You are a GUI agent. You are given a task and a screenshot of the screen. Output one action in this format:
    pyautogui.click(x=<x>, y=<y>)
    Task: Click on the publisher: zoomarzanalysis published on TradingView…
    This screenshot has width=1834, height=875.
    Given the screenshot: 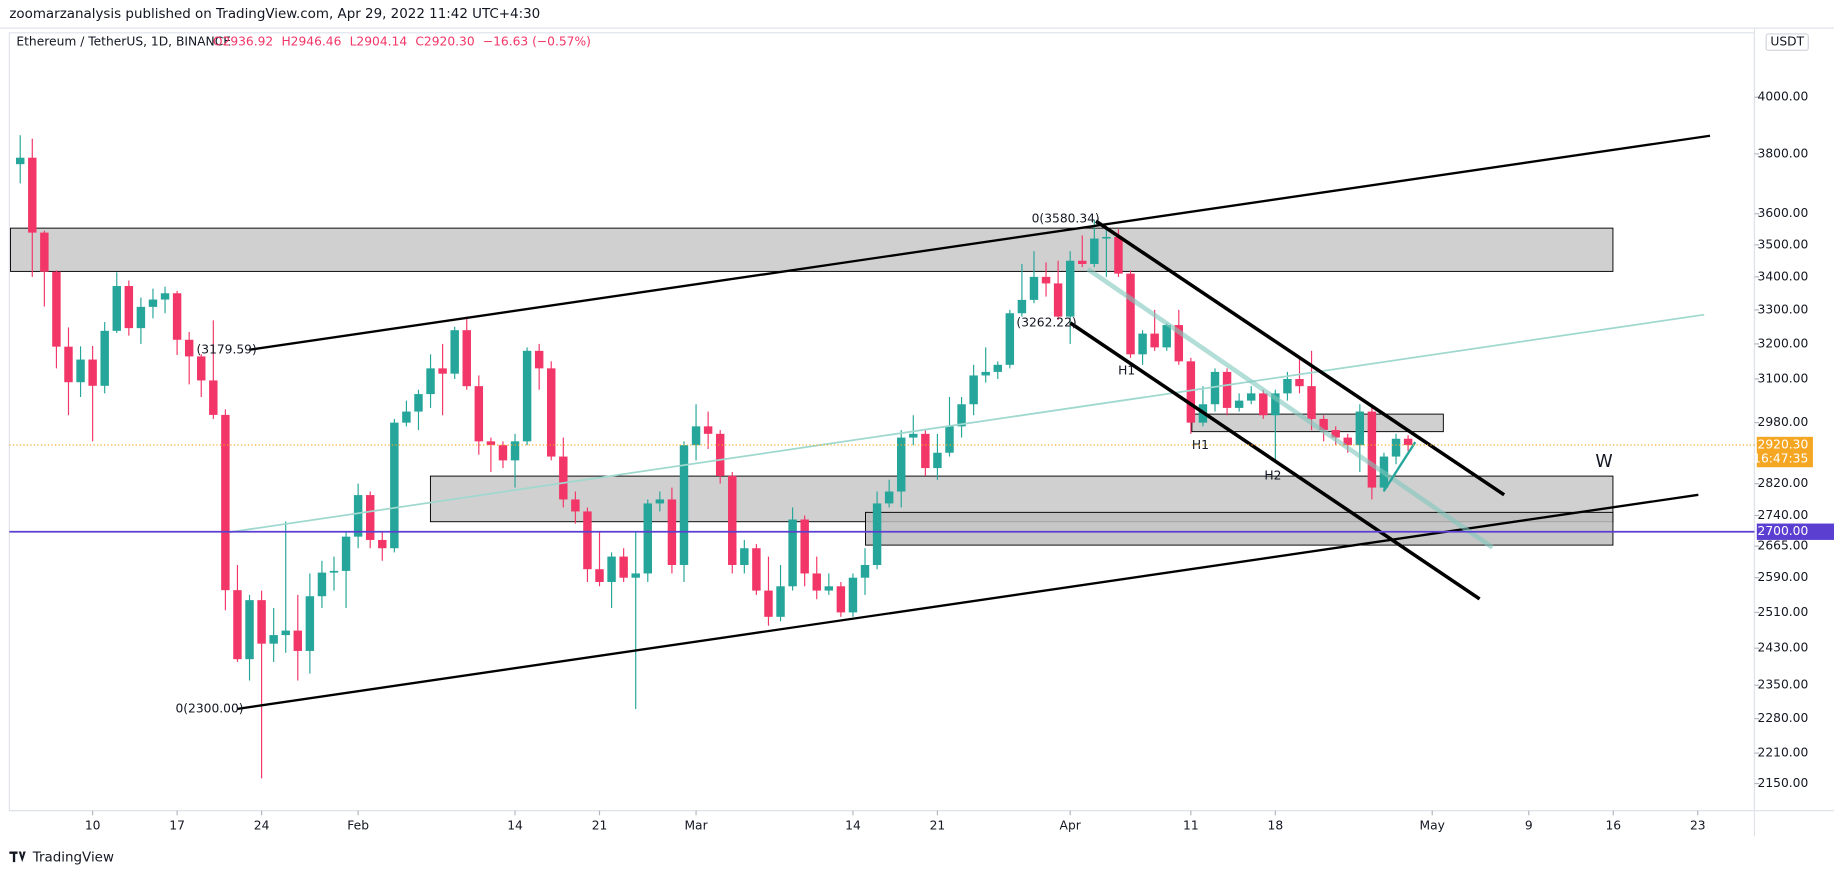 What is the action you would take?
    pyautogui.click(x=274, y=14)
    